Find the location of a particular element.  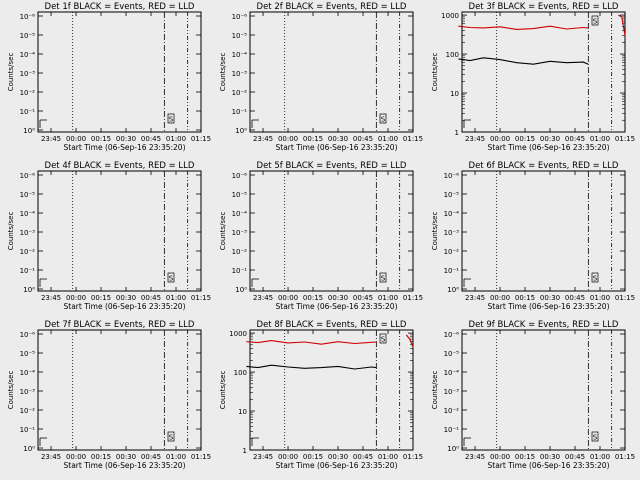

y-tick-label: 1 is located at coordinates (457, 133).